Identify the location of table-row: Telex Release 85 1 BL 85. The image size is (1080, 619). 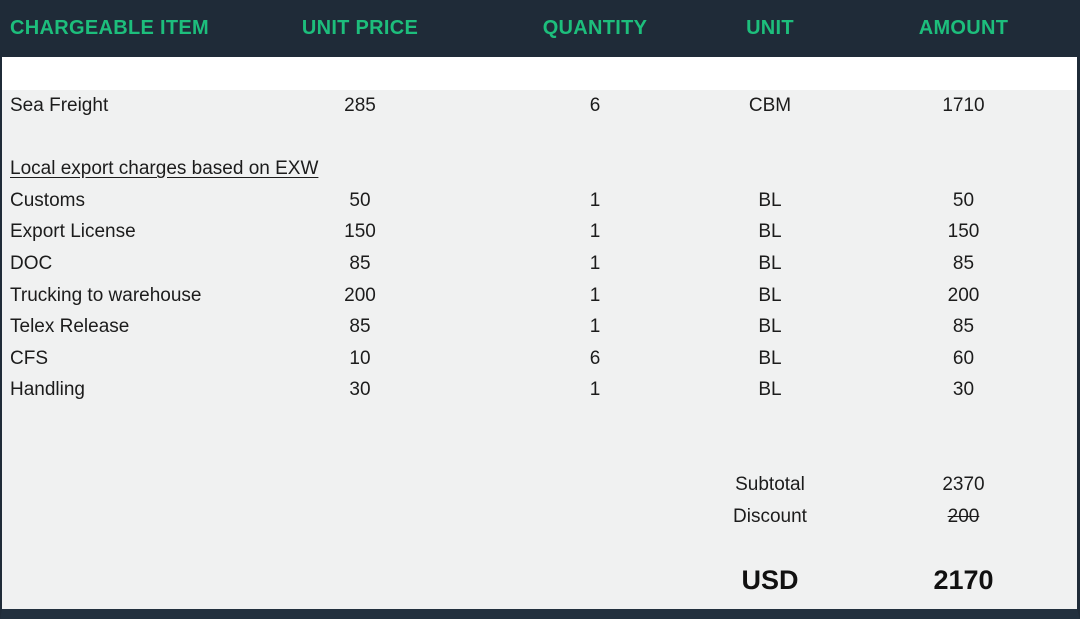
(539, 327).